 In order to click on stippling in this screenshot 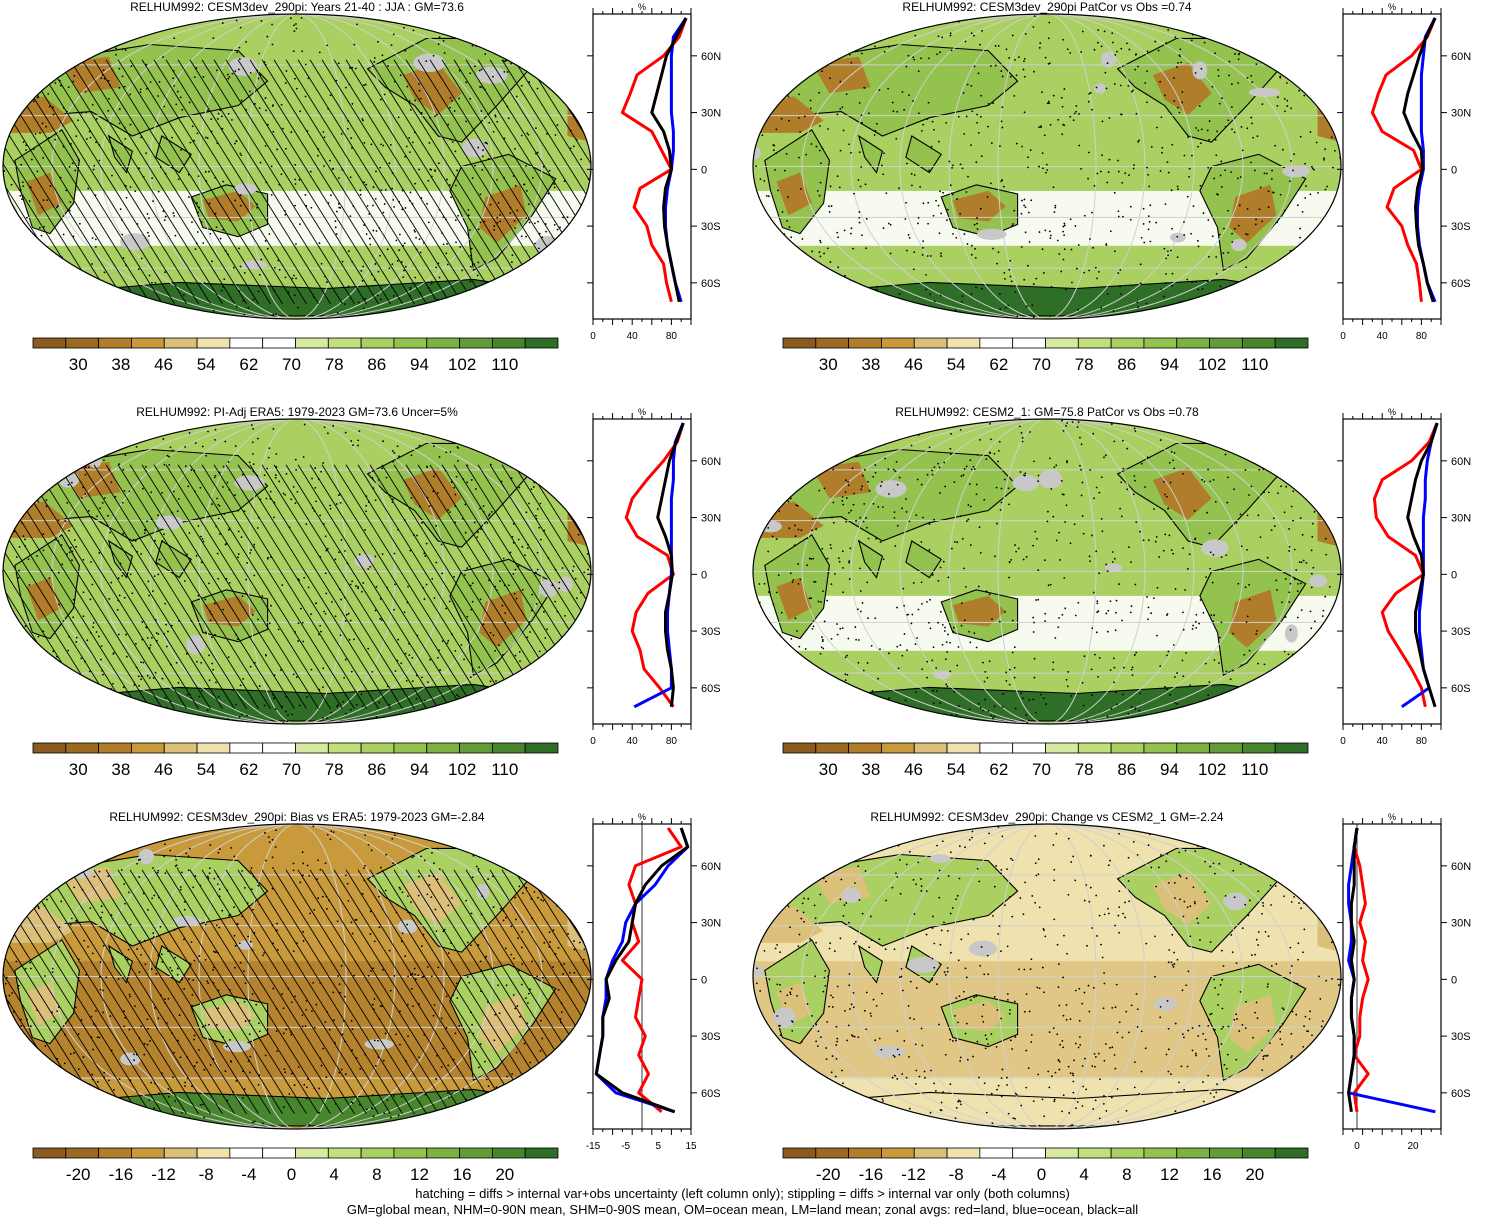, I will do `click(1047, 571)`.